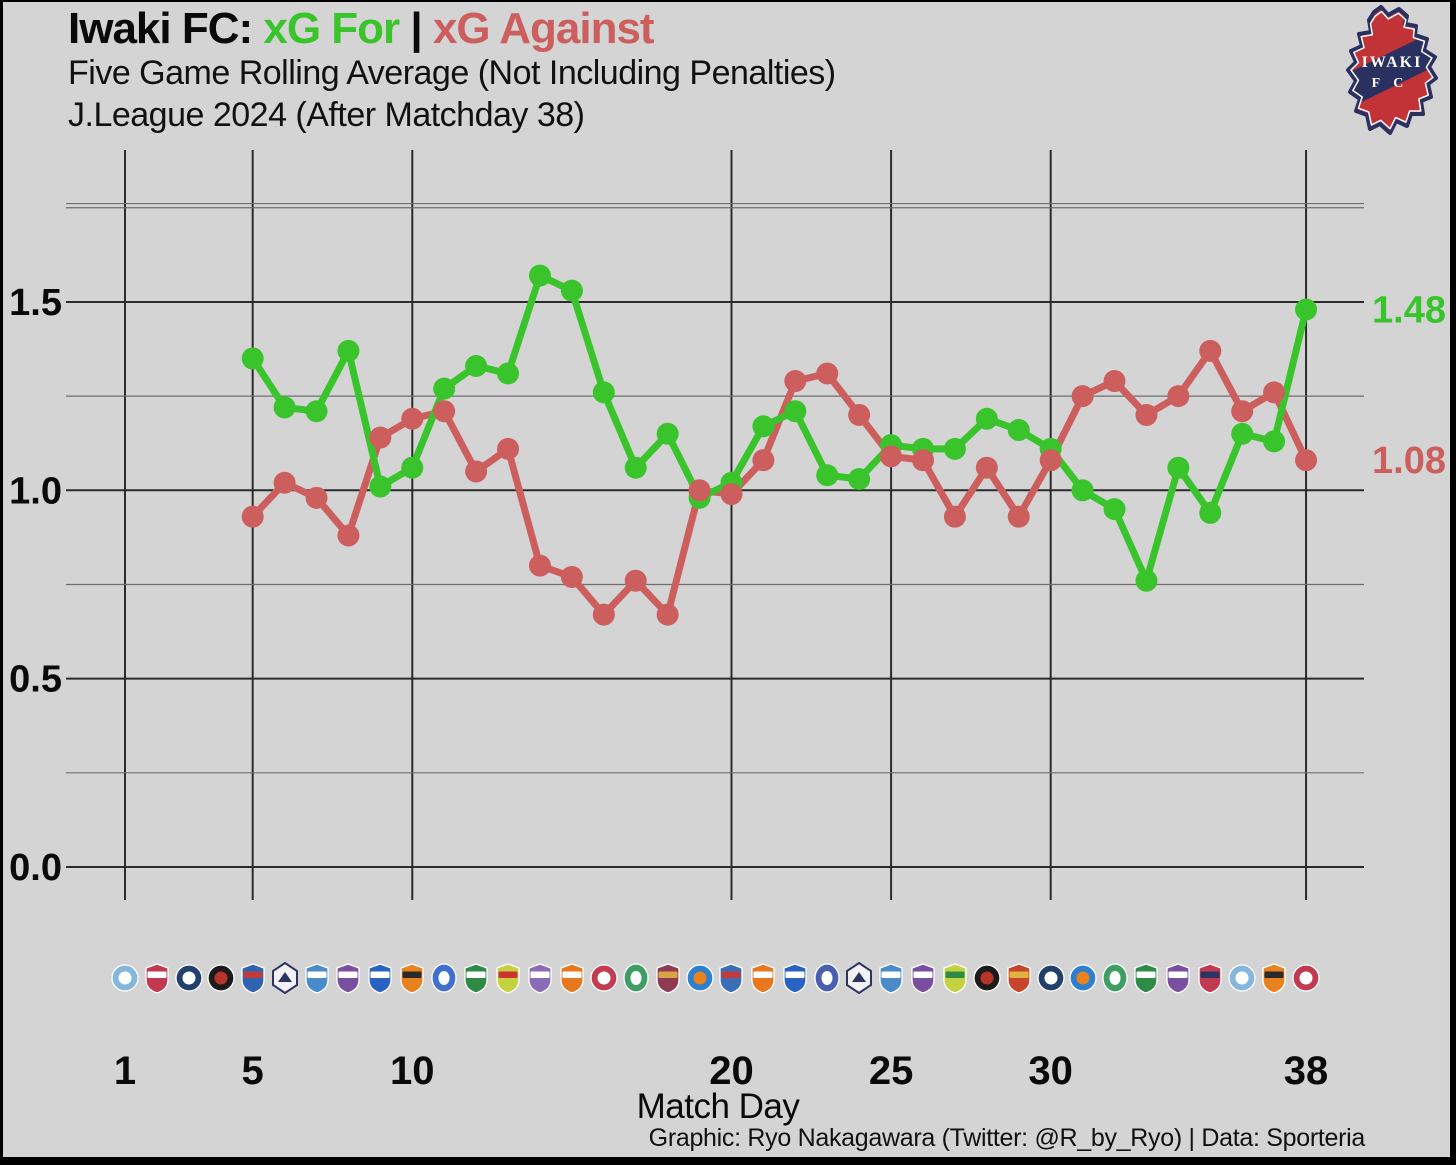  I want to click on iwaki-fc-badge-icon: IWAKI F C, so click(1392, 70).